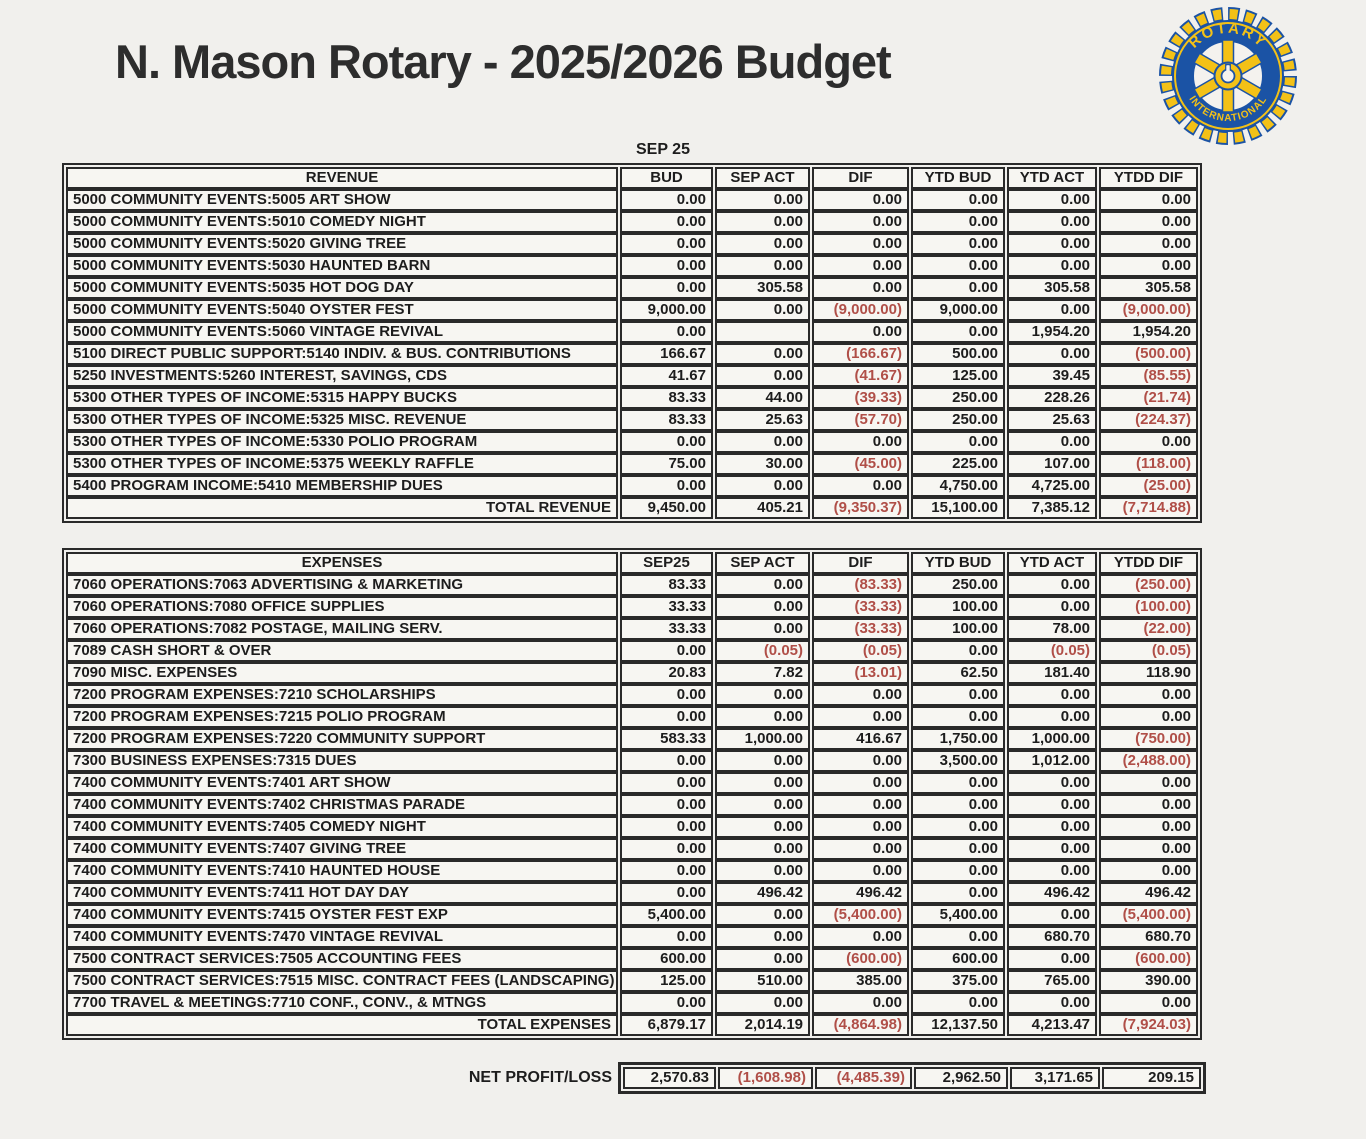  I want to click on period-label: SEP 25, so click(663, 149).